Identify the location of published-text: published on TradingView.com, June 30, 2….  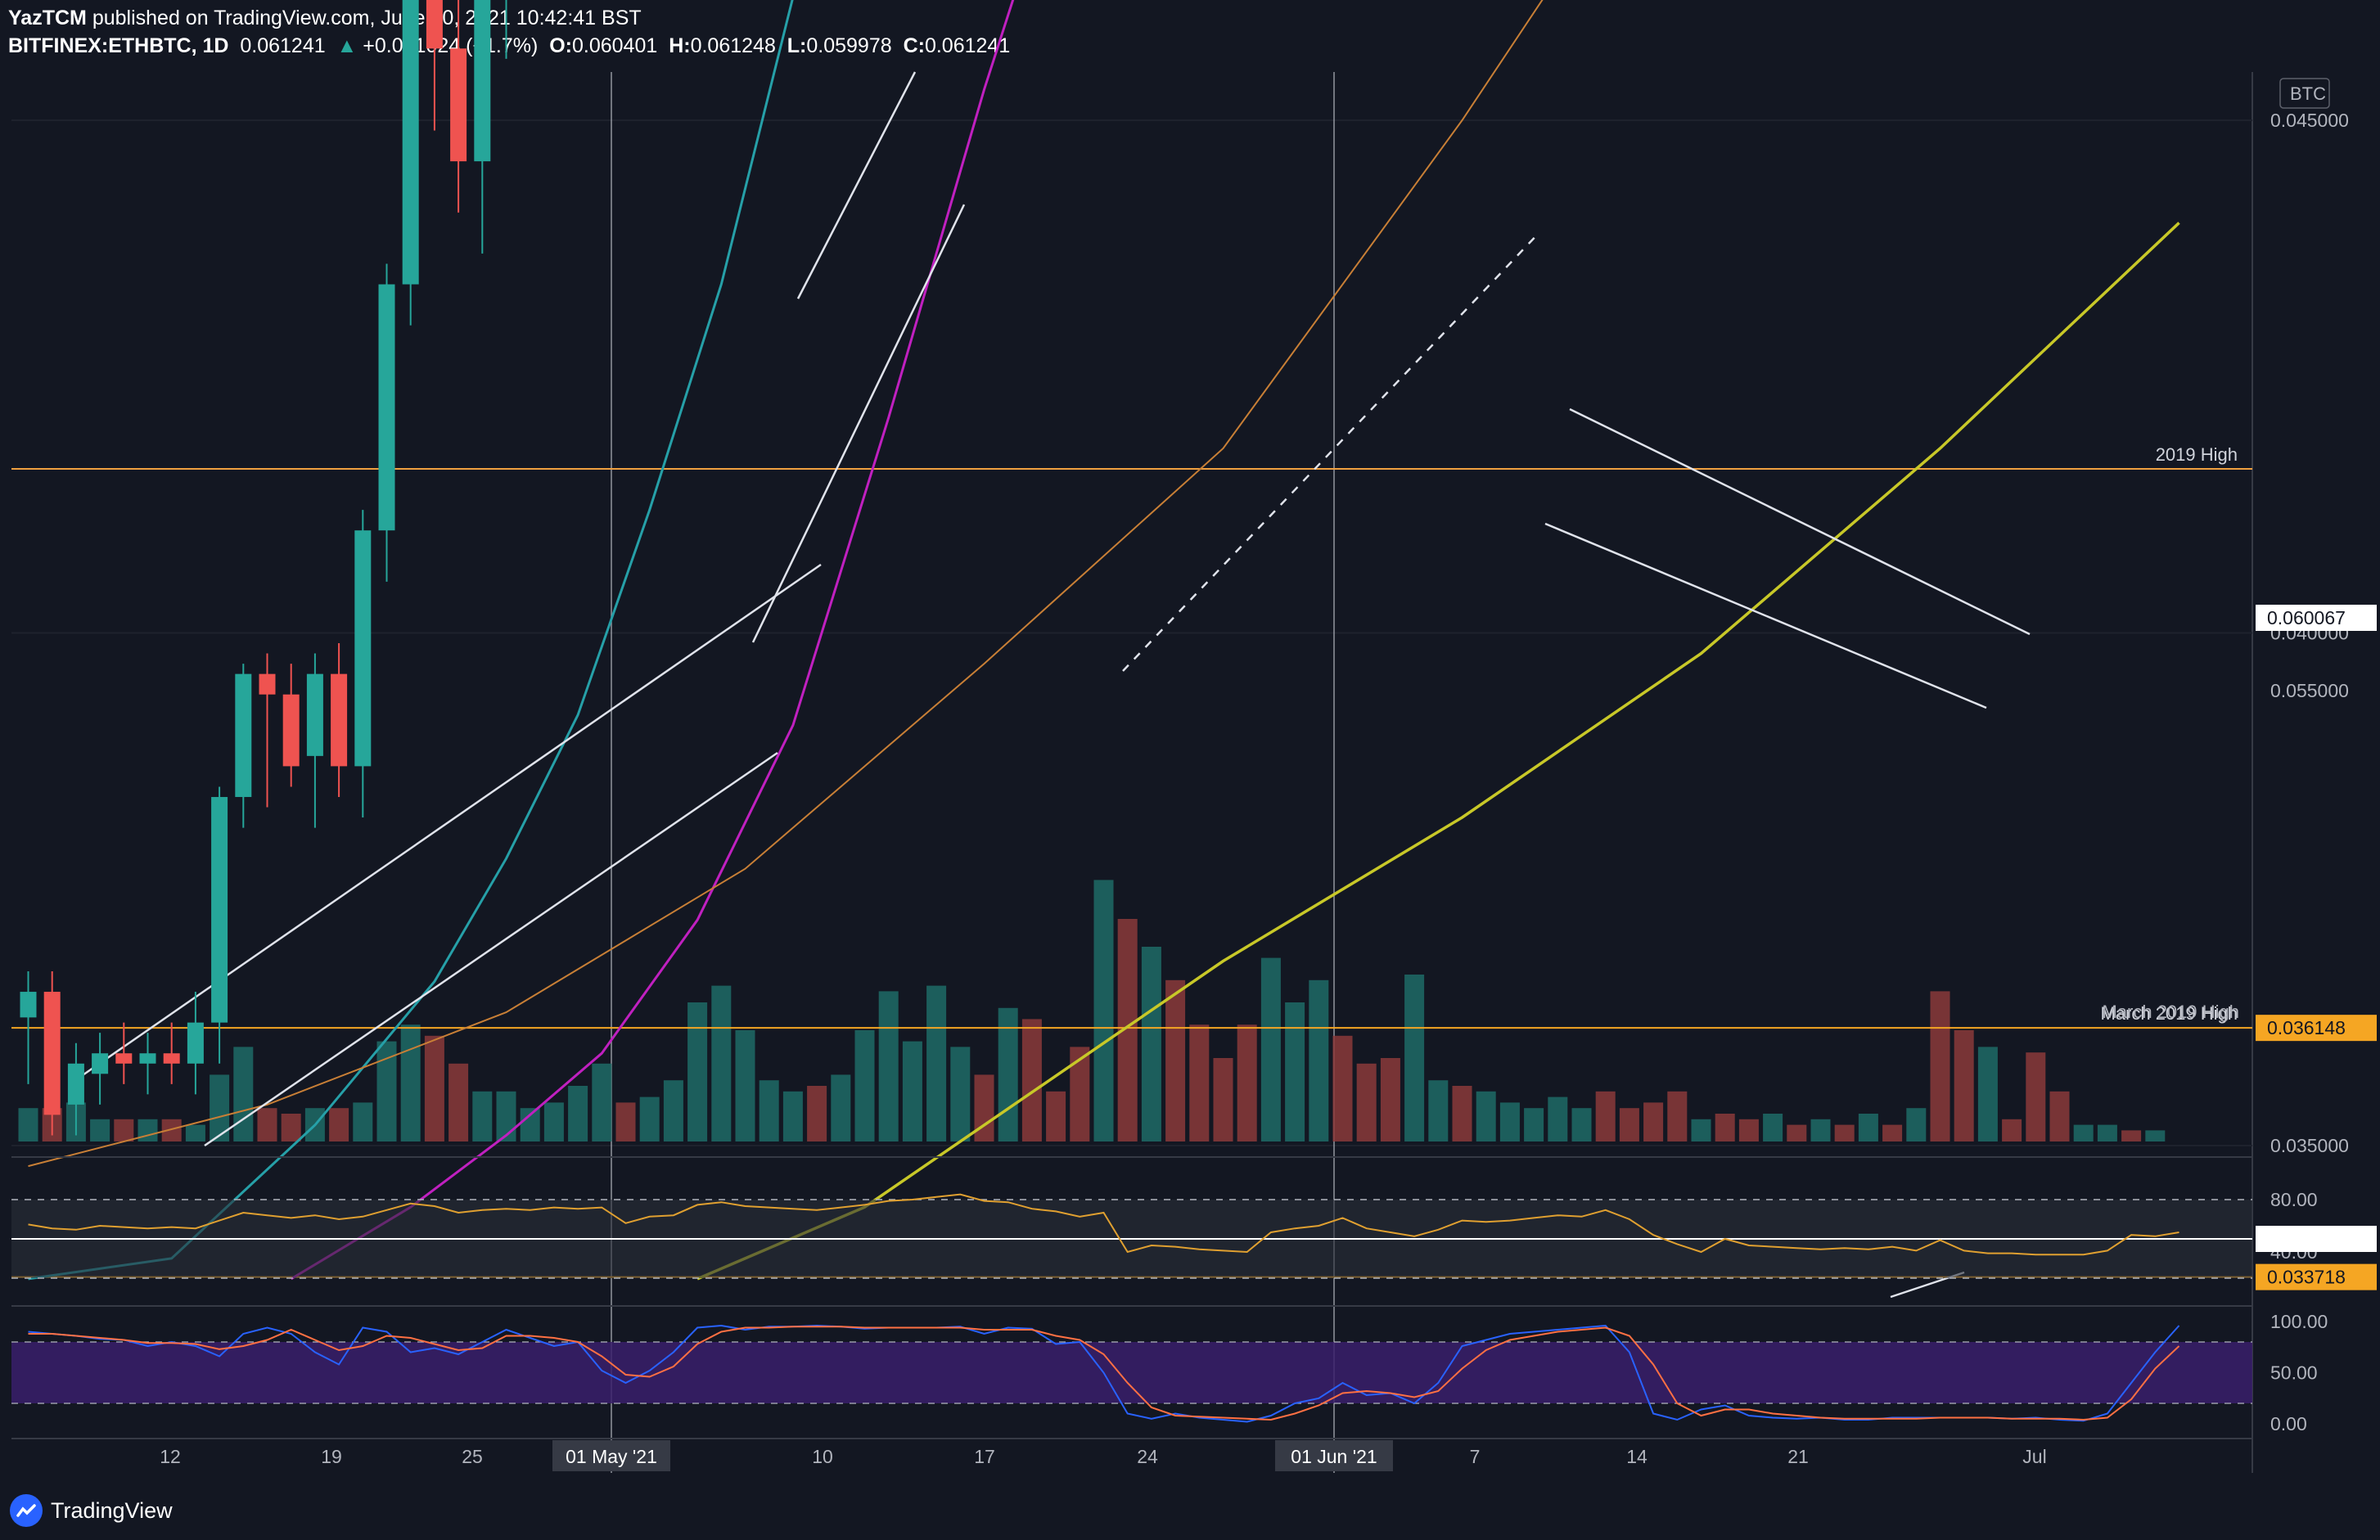
(367, 18).